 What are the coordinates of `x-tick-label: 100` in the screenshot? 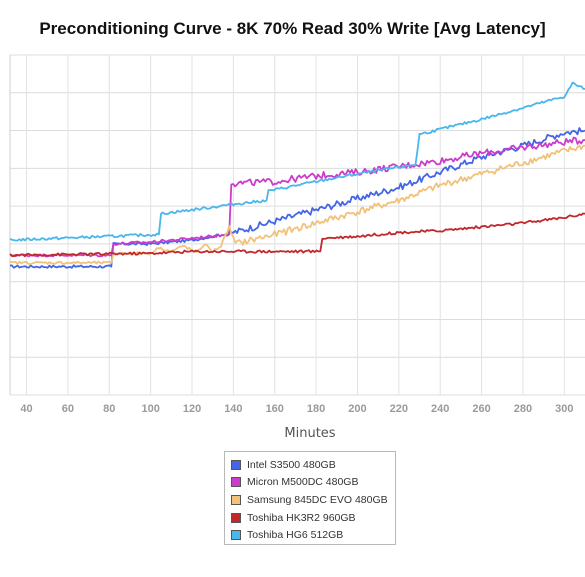 It's located at (150, 409).